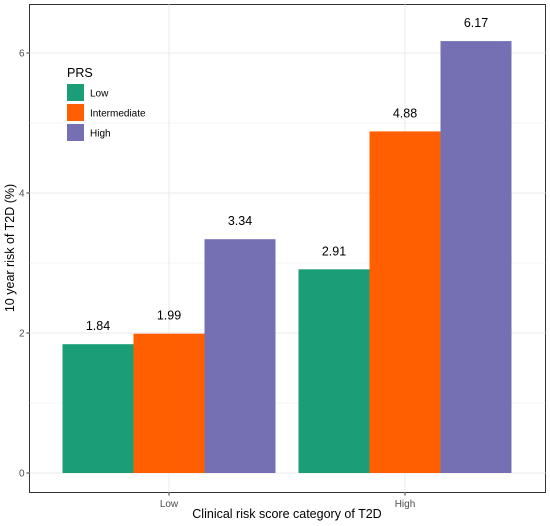 The width and height of the screenshot is (550, 526). I want to click on y-axis-title: 10 year risk of T2D (%), so click(10, 248).